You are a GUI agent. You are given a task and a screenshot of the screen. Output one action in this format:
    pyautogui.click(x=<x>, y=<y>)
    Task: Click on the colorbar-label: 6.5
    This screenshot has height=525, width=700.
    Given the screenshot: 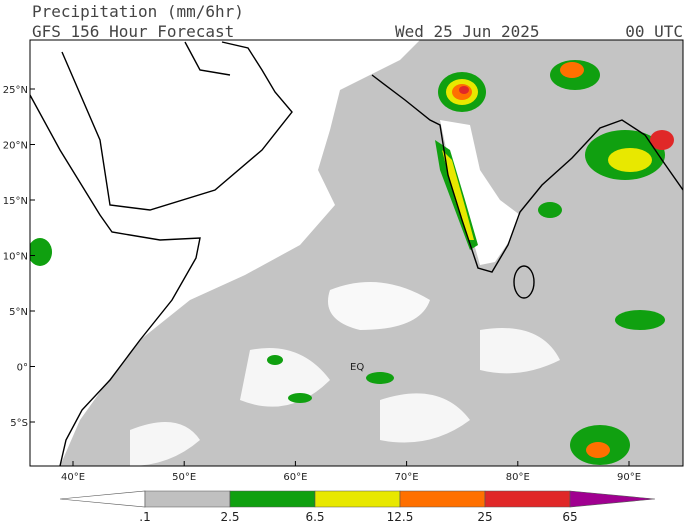 What is the action you would take?
    pyautogui.click(x=314, y=517)
    